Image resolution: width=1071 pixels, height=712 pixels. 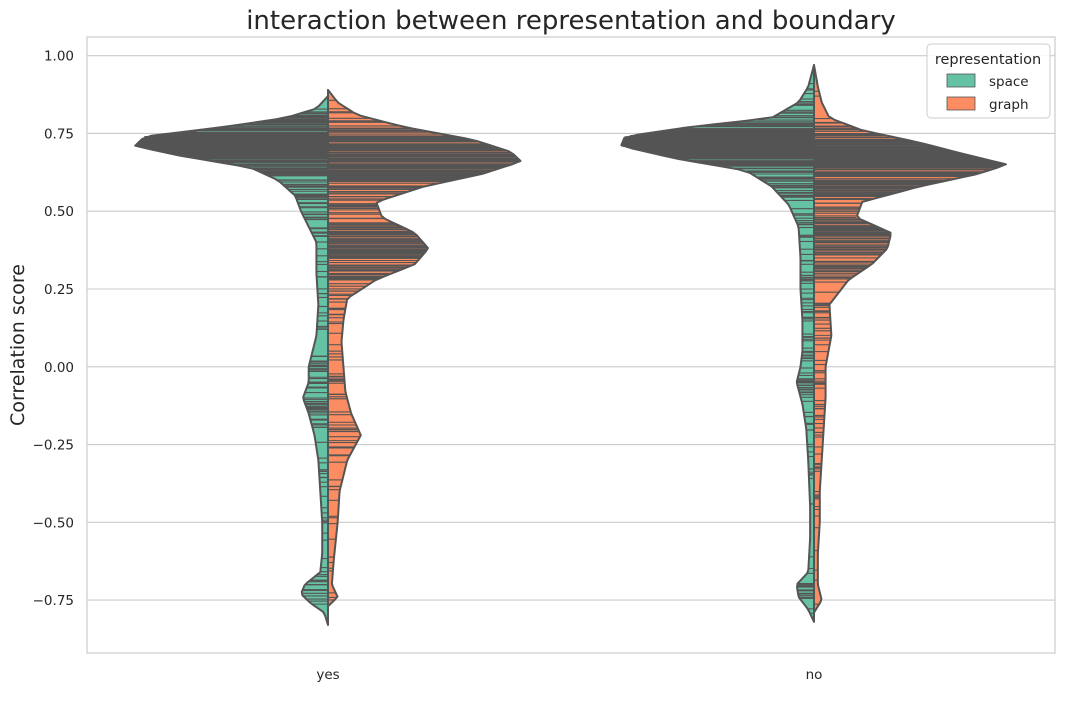 I want to click on x-tick-label: no, so click(x=814, y=675).